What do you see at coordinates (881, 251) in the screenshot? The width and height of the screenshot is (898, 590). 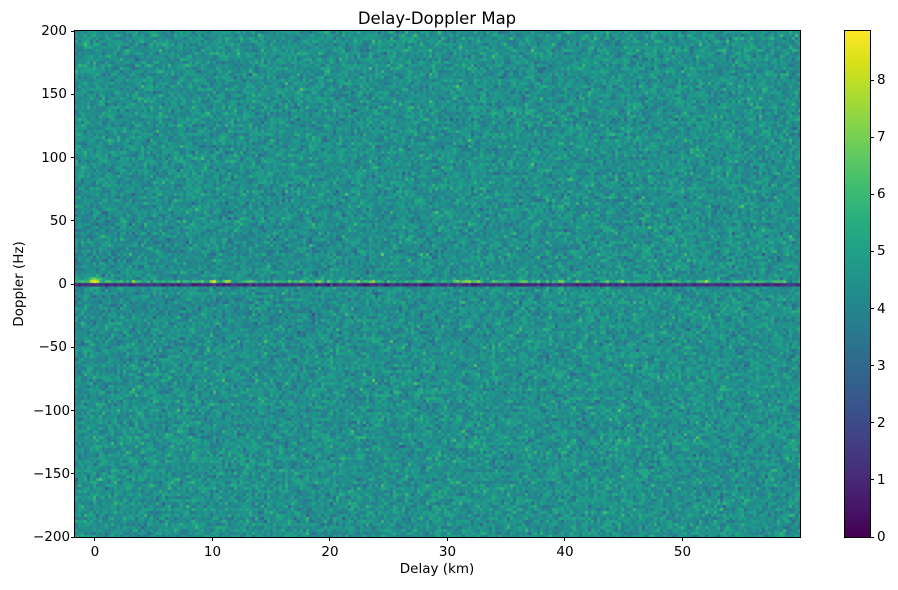 I see `colorbar-tick-label: 5` at bounding box center [881, 251].